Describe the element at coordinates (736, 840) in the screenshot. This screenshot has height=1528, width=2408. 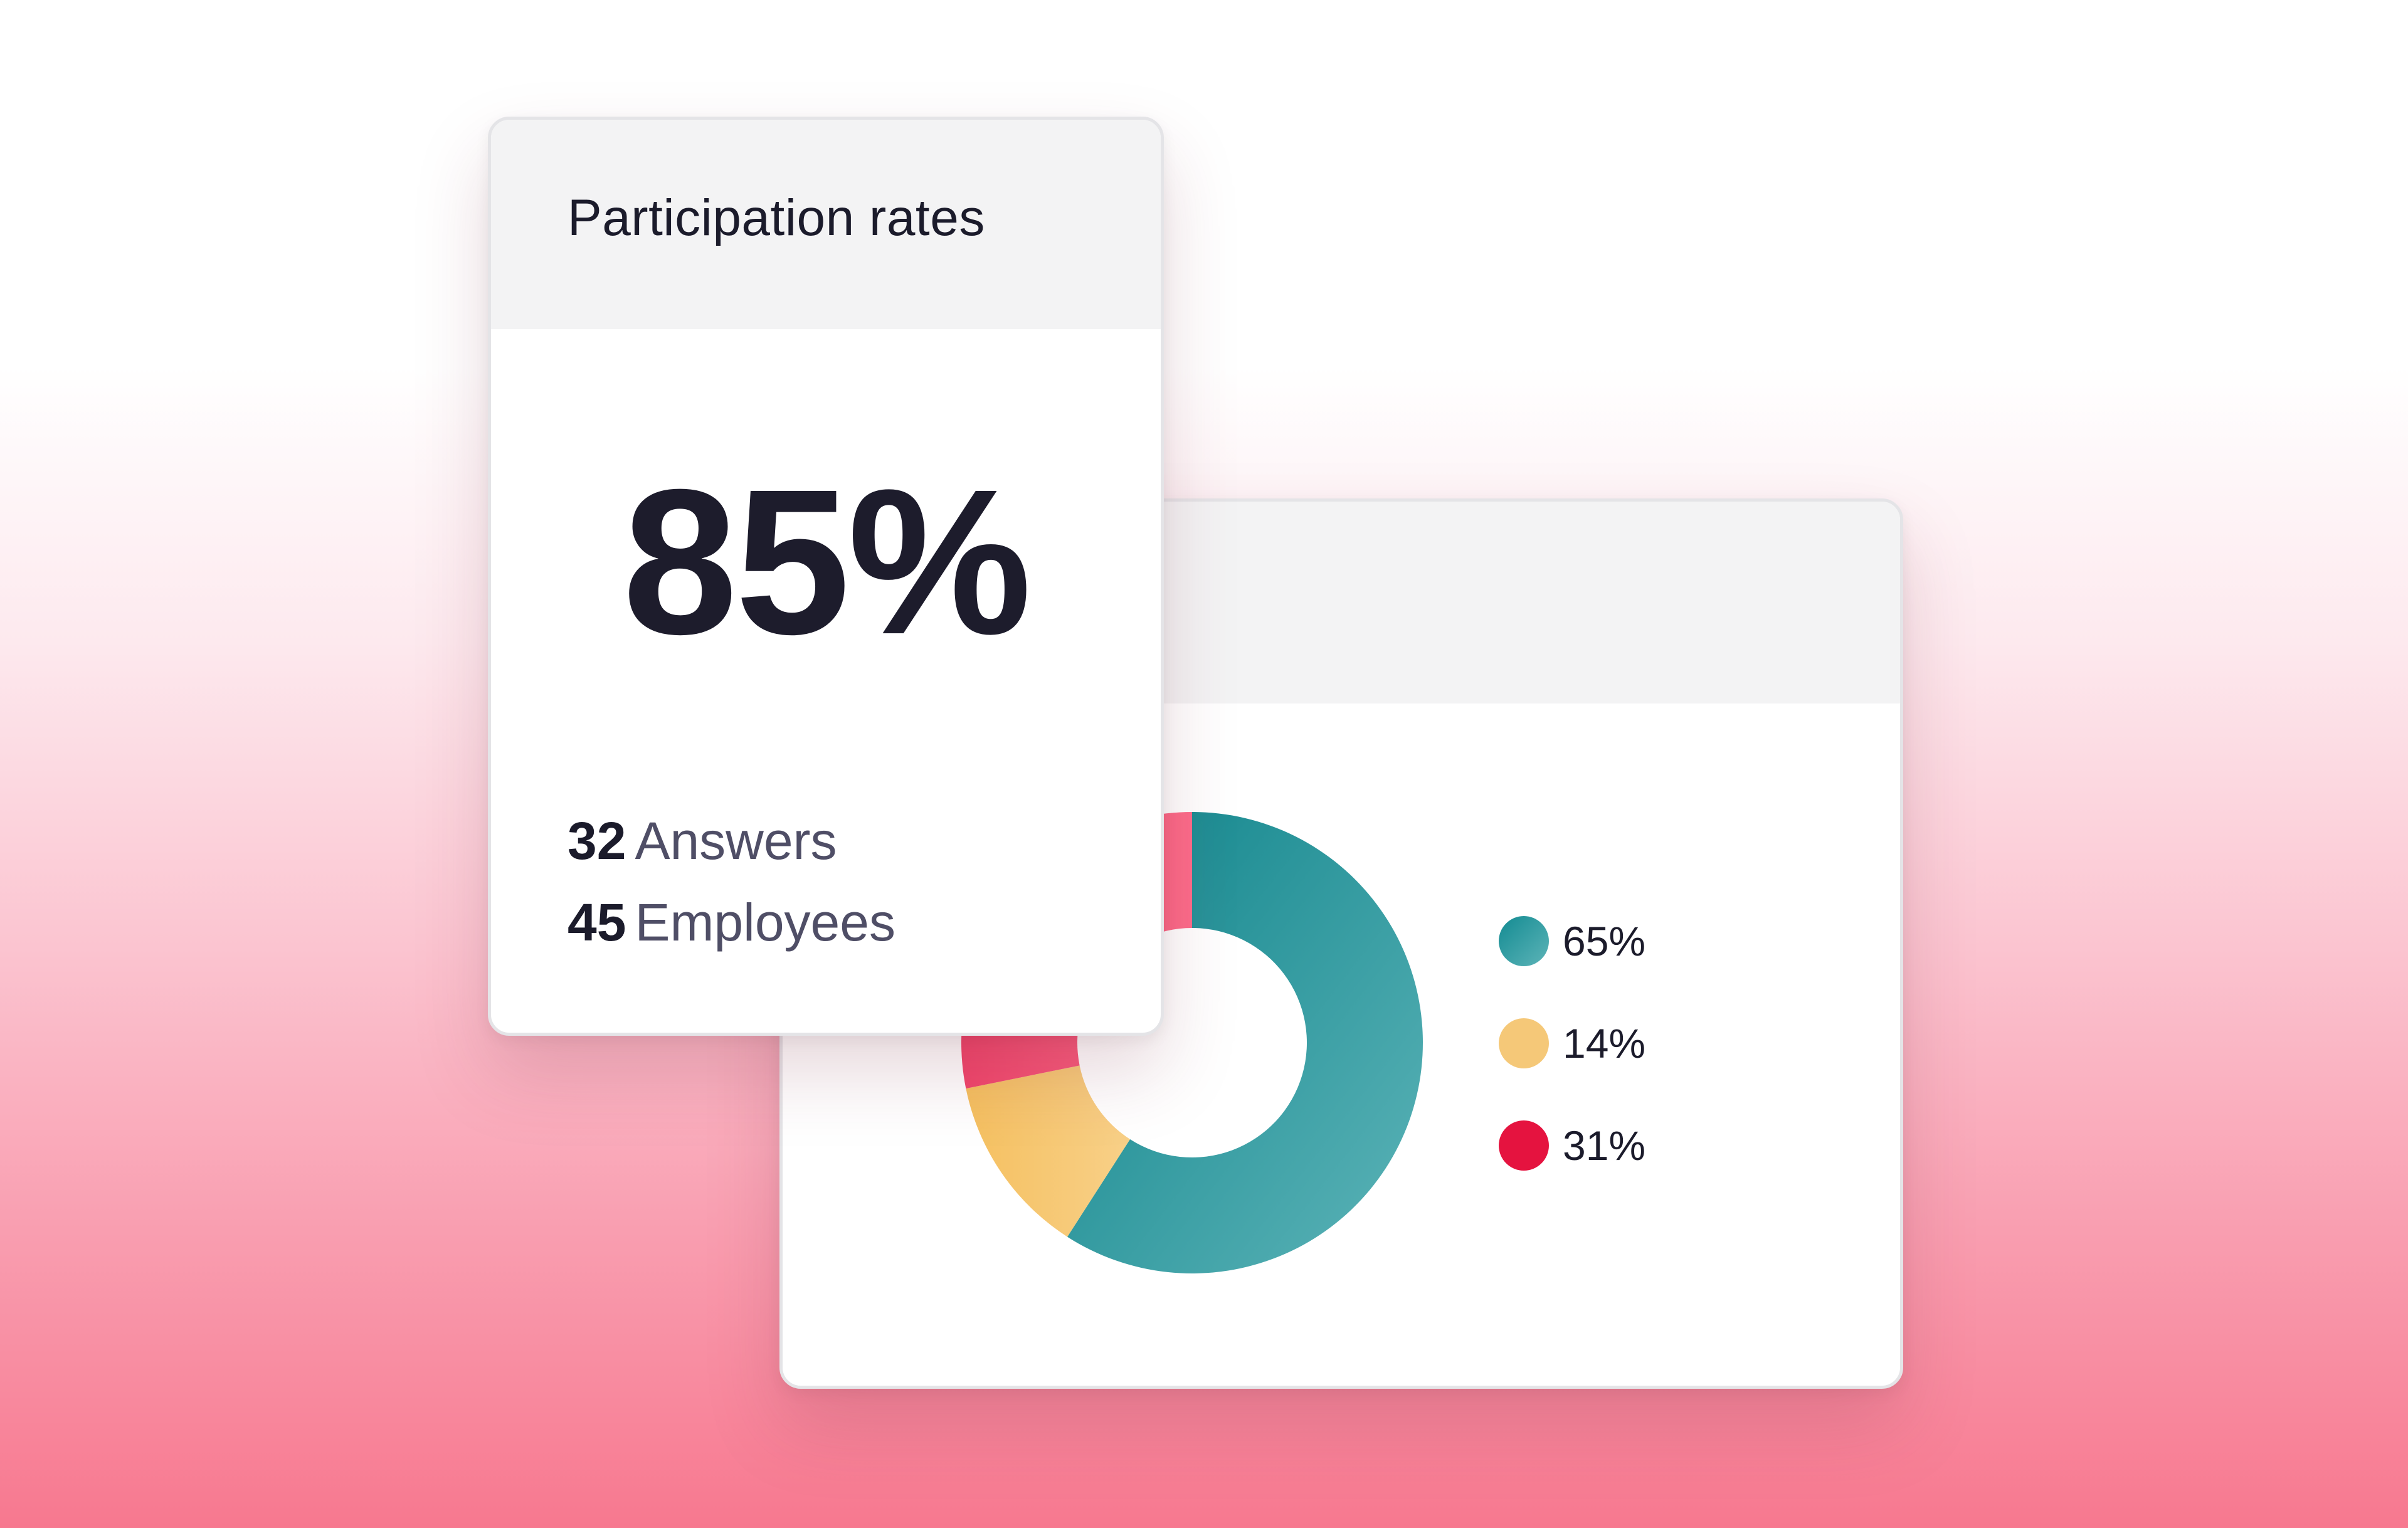
I see `answers-label: Answers` at that location.